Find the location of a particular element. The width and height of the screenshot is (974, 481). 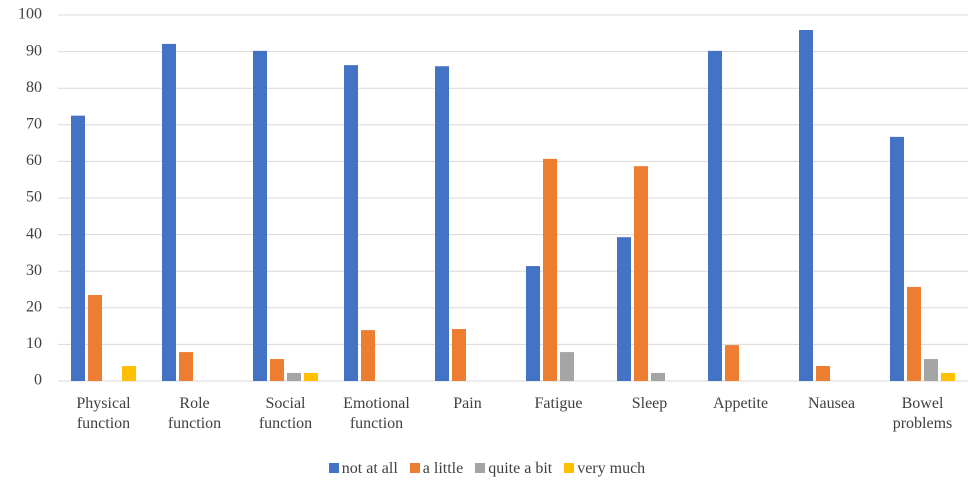

x-tick-label: Role function is located at coordinates (194, 413).